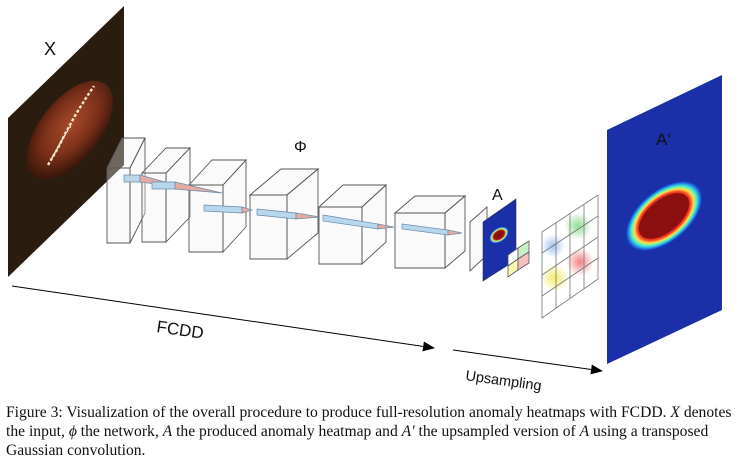 The image size is (749, 475). Describe the element at coordinates (72, 431) in the screenshot. I see `caption-phi: ϕ` at that location.